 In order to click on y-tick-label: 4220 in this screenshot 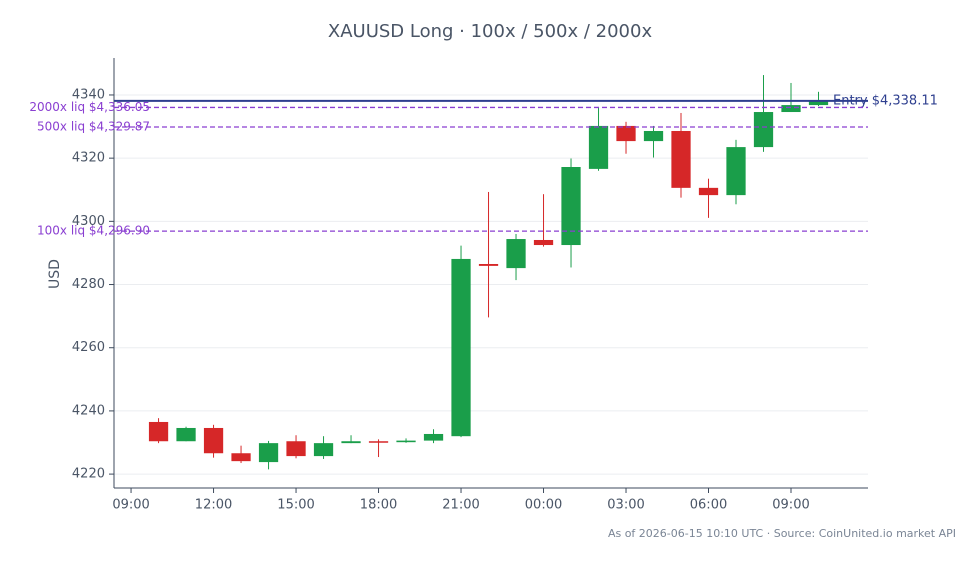, I will do `click(88, 474)`.